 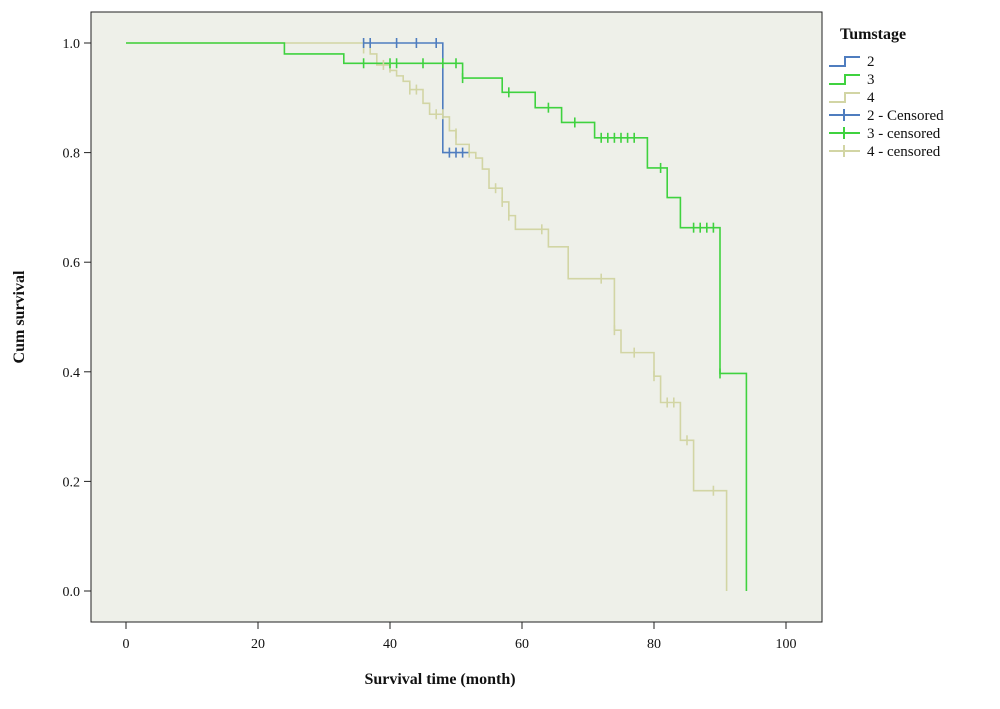 What do you see at coordinates (460, 637) in the screenshot?
I see `x-axis: 0 20 40 60 80 100` at bounding box center [460, 637].